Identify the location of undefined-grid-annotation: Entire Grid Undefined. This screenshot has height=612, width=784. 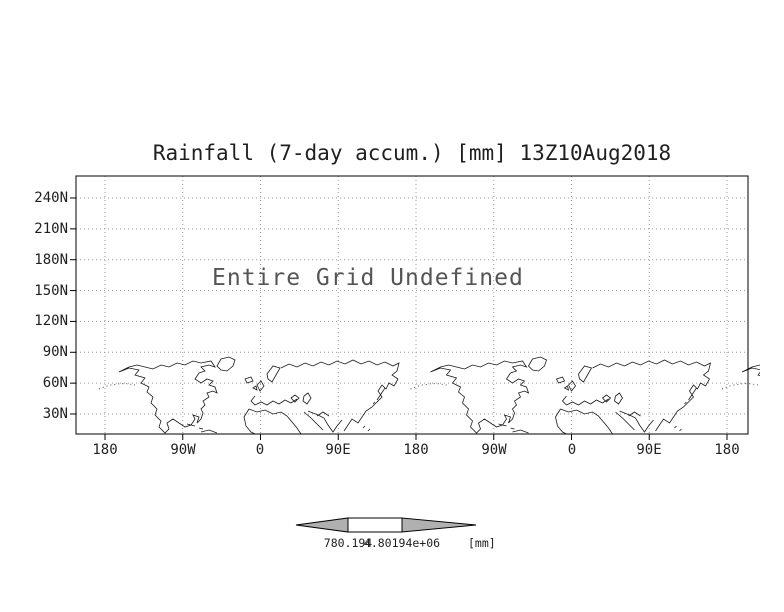
(368, 278).